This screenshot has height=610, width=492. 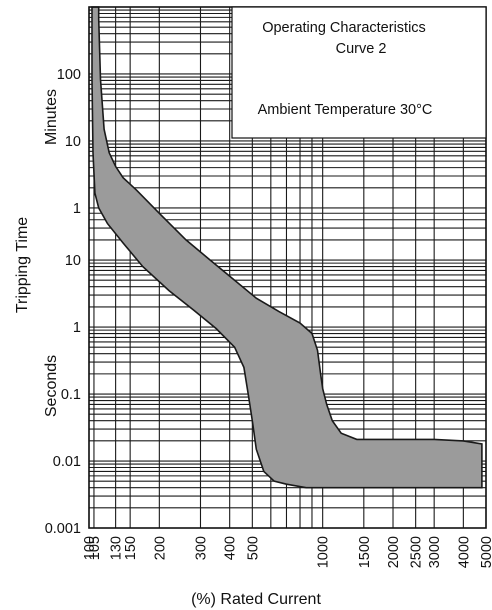 What do you see at coordinates (231, 548) in the screenshot?
I see `x-tick-label-6: 400` at bounding box center [231, 548].